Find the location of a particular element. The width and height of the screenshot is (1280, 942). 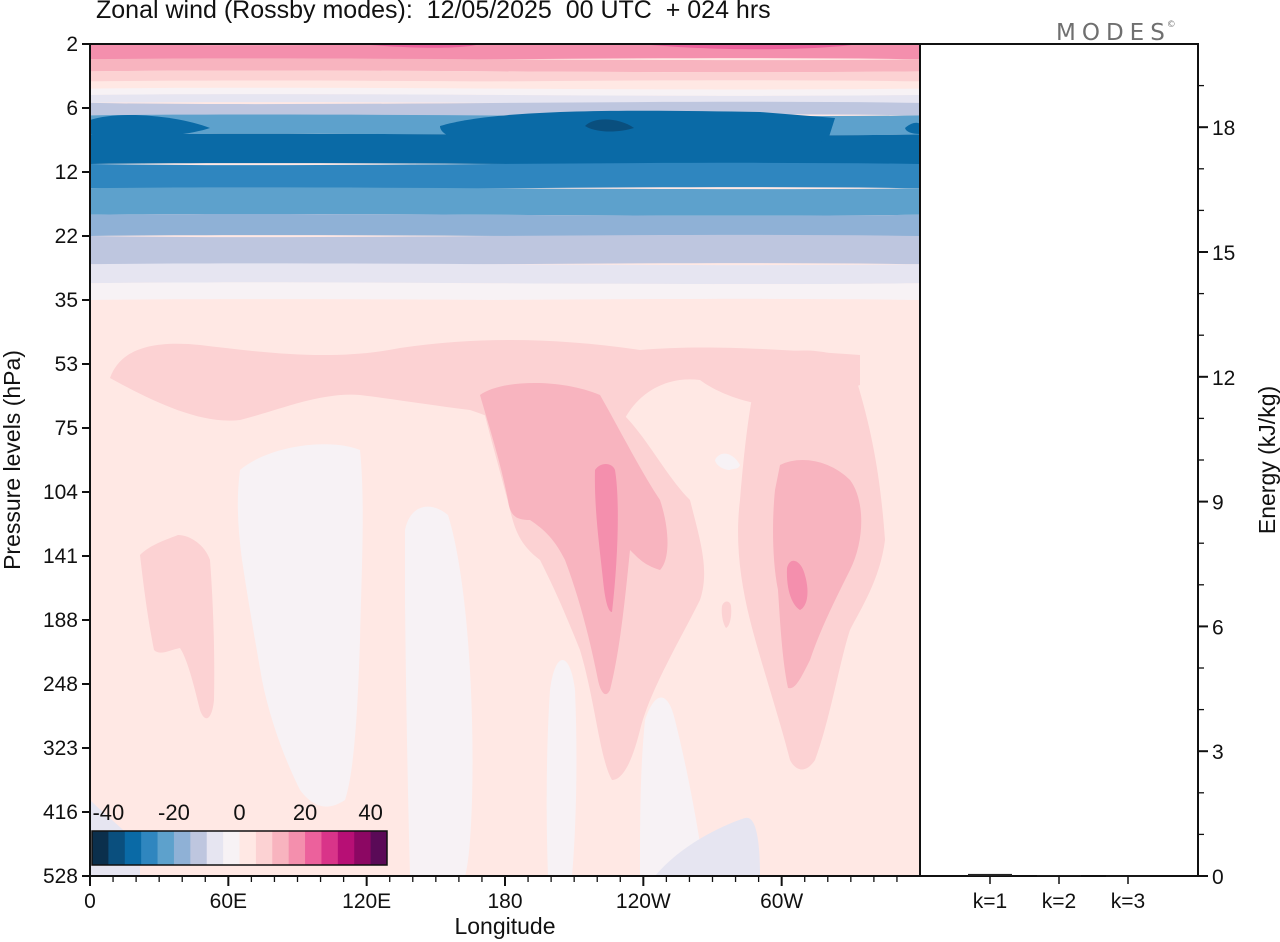

energy-tick-label: 3 is located at coordinates (1218, 752).